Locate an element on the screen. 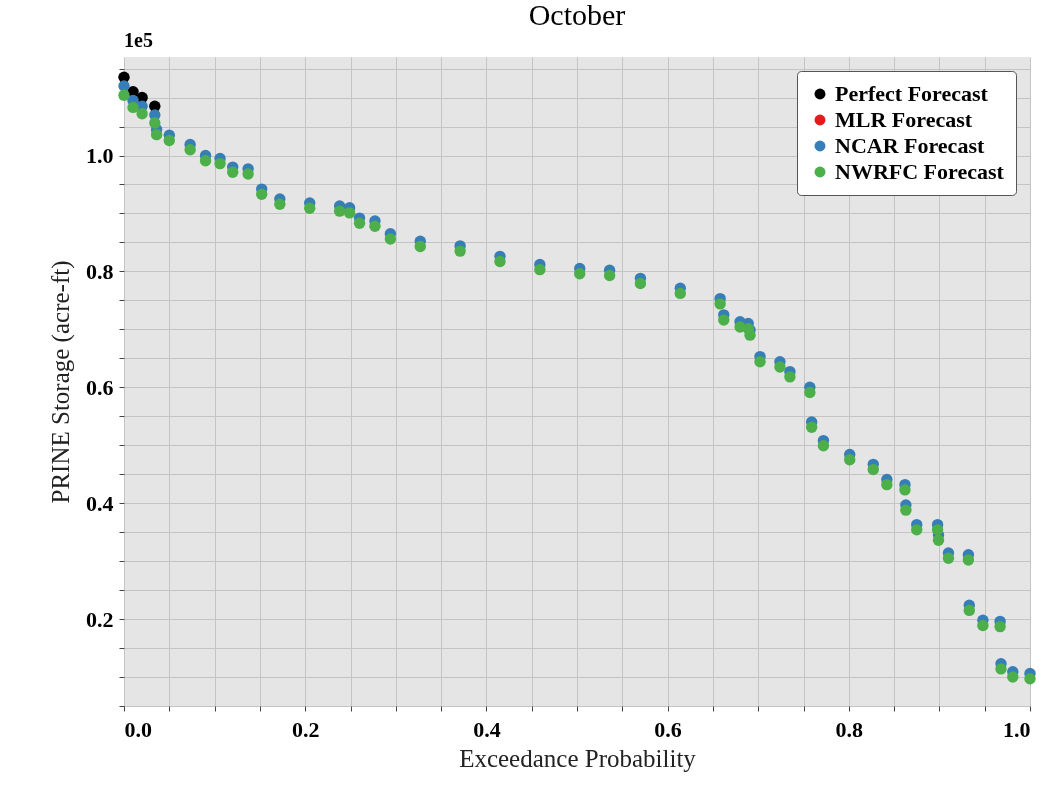  y-tick-label: 0.8 is located at coordinates (100, 271).